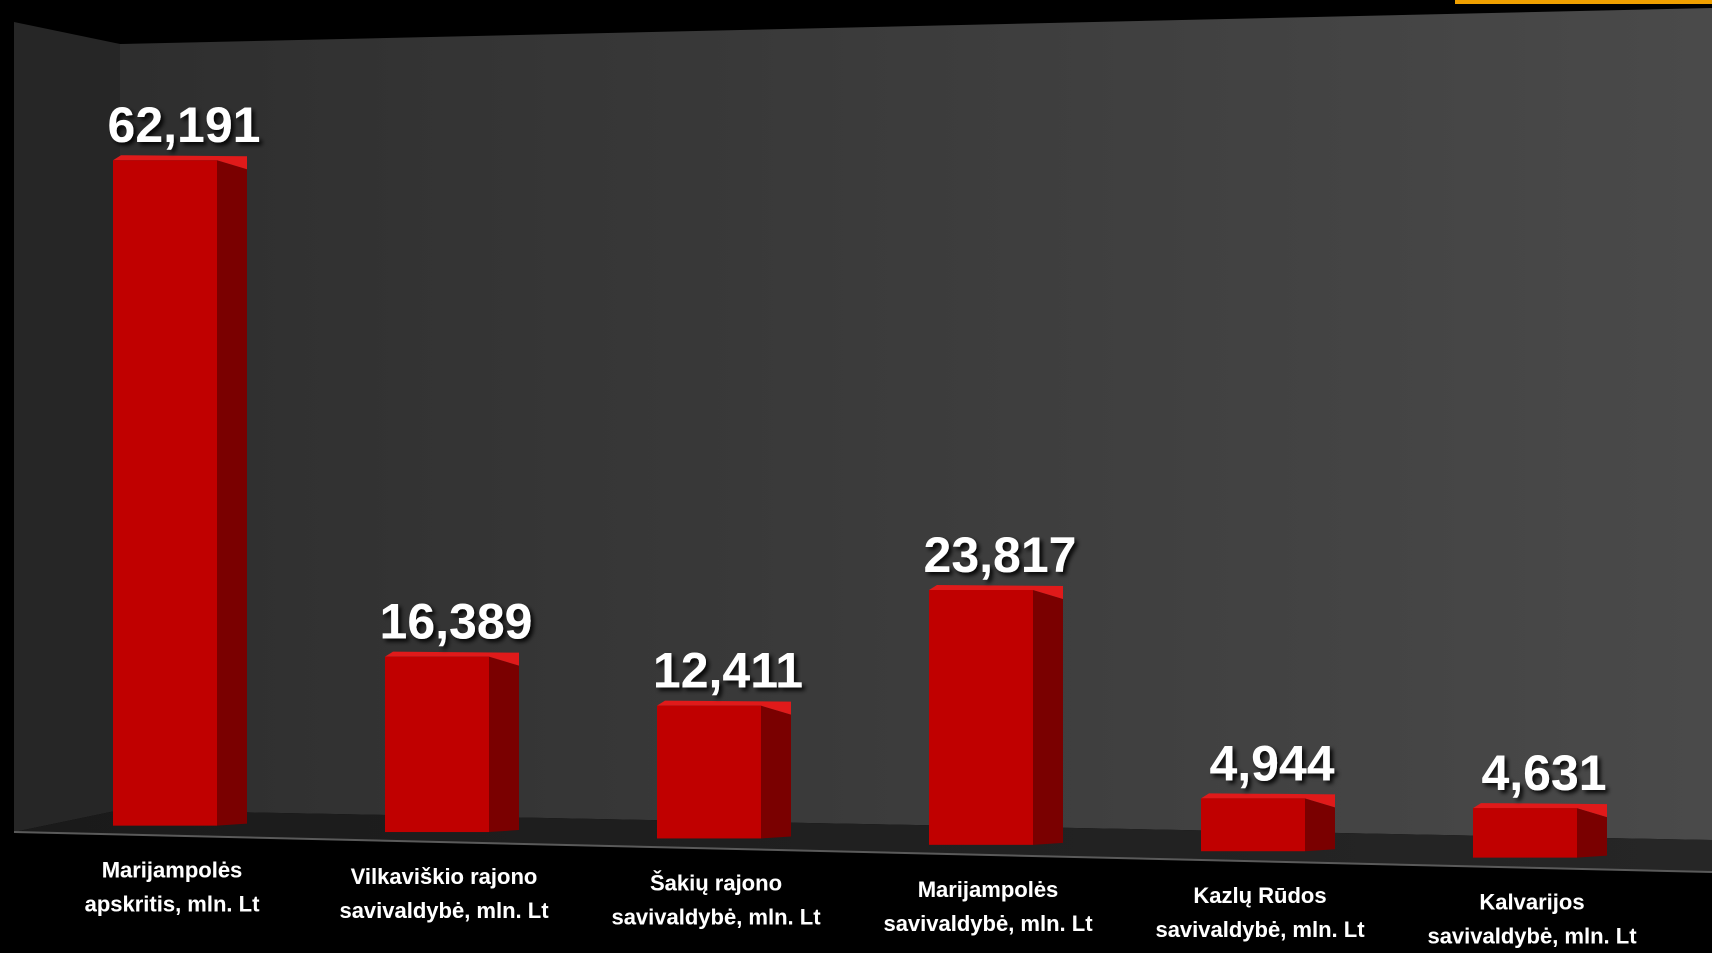  Describe the element at coordinates (1532, 936) in the screenshot. I see `category-label-6-line-2: savivaldybė, mln. Lt` at that location.